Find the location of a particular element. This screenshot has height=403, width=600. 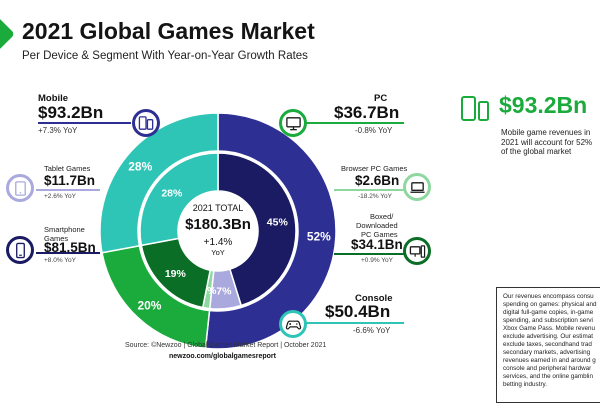

inner-label-boxed-downloaded-pc-games: 19% is located at coordinates (176, 274).